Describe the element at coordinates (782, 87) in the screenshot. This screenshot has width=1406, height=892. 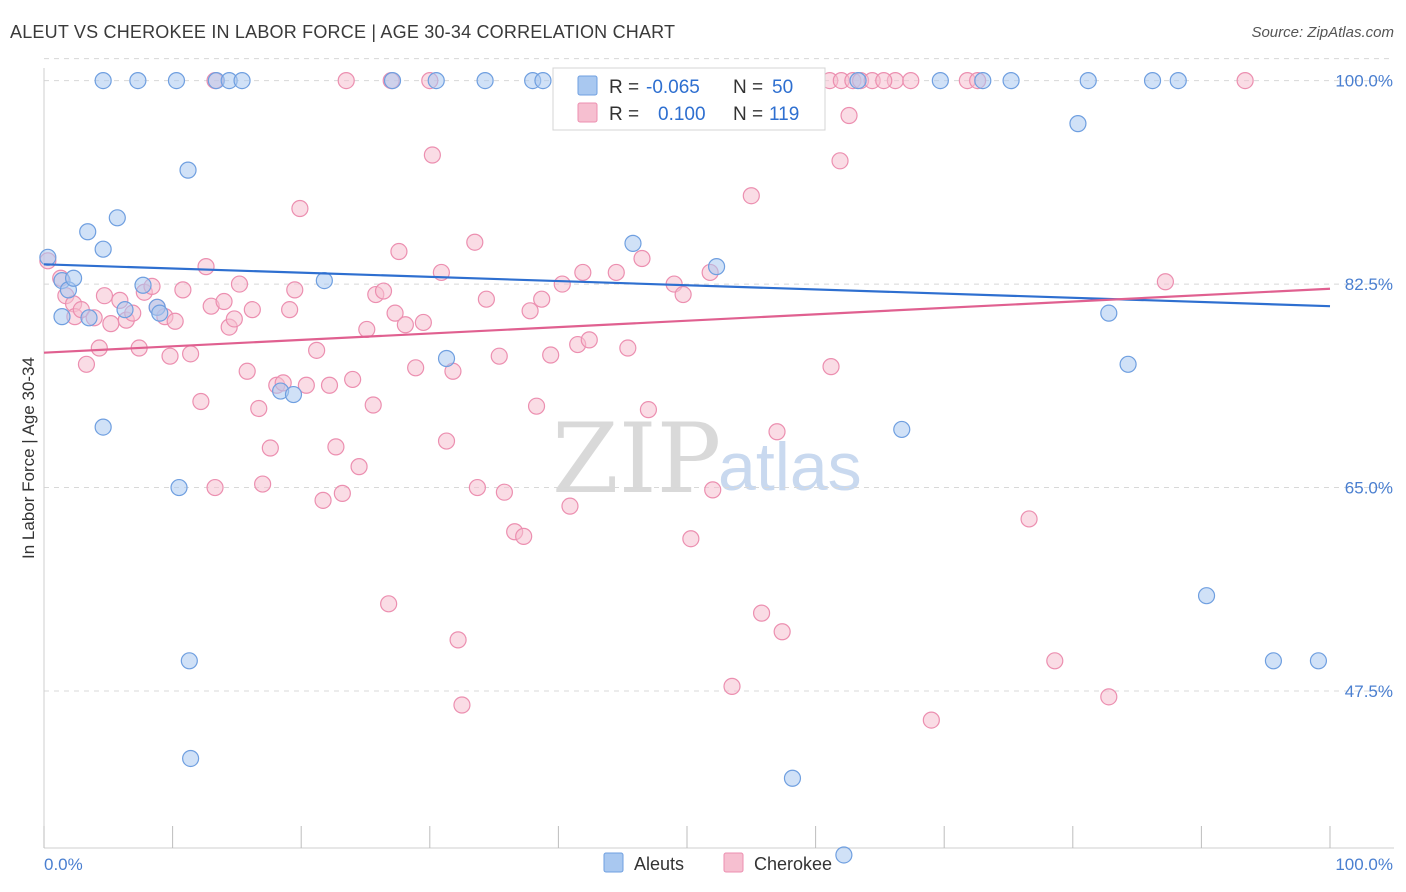
I see `legend-n-value-aleut: 50` at that location.